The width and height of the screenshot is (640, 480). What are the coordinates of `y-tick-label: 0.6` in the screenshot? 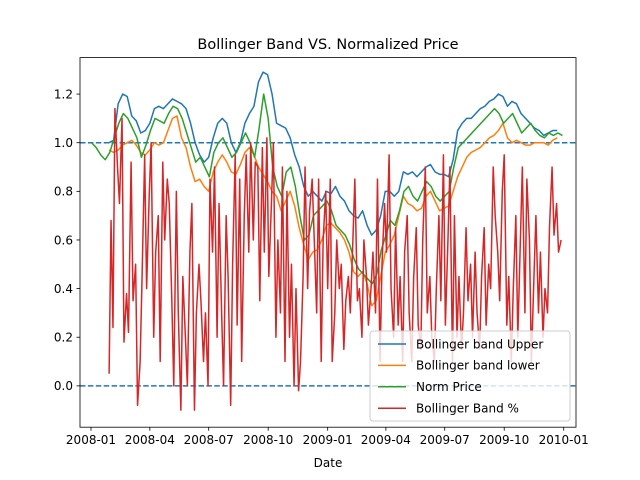 It's located at (63, 240).